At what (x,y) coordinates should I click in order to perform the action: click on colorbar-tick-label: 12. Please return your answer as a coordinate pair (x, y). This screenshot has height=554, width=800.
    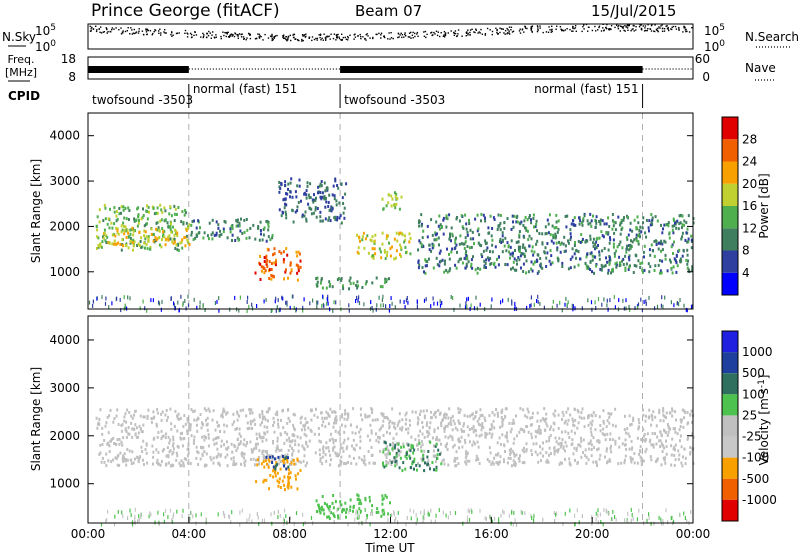
    Looking at the image, I should click on (749, 228).